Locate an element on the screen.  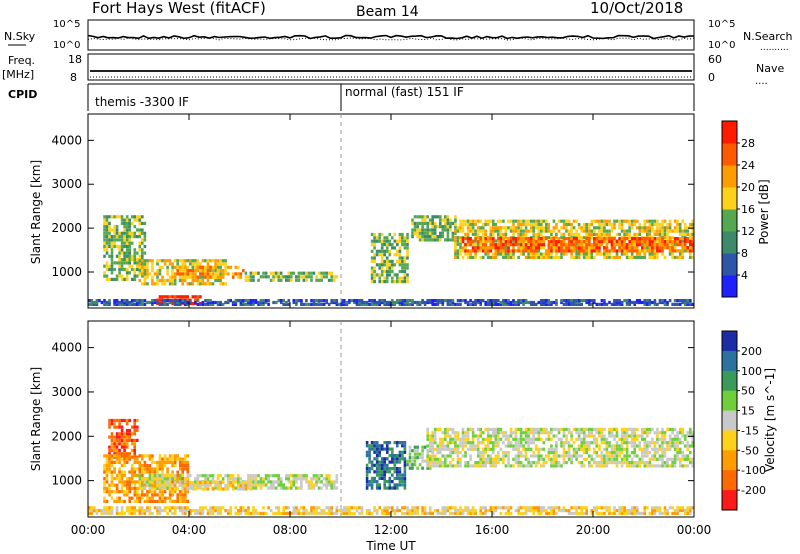
velocity-cell-2065 is located at coordinates (581, 429).